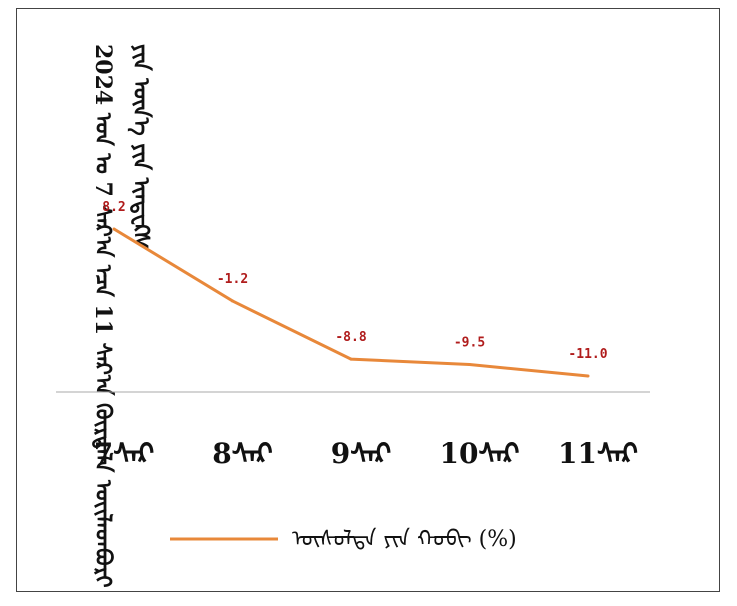  I want to click on x-tick-label: 10ᠰᠠᠷ, so click(479, 453).